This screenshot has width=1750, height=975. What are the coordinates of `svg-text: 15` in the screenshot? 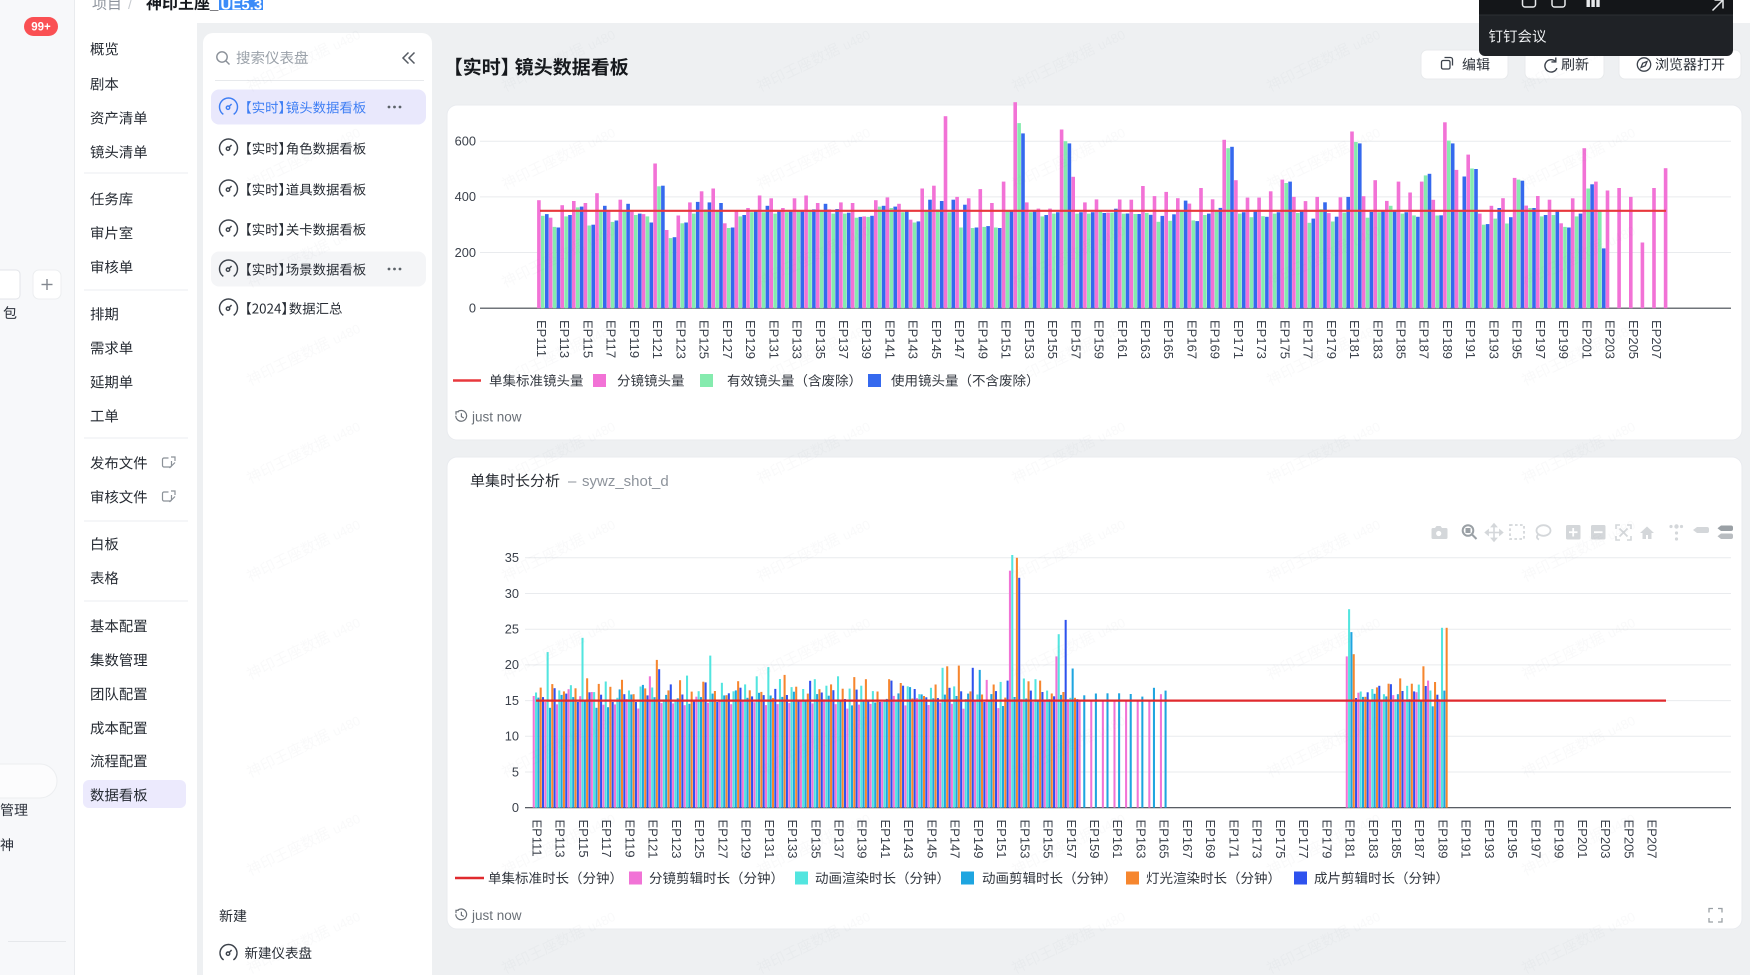 It's located at (512, 700).